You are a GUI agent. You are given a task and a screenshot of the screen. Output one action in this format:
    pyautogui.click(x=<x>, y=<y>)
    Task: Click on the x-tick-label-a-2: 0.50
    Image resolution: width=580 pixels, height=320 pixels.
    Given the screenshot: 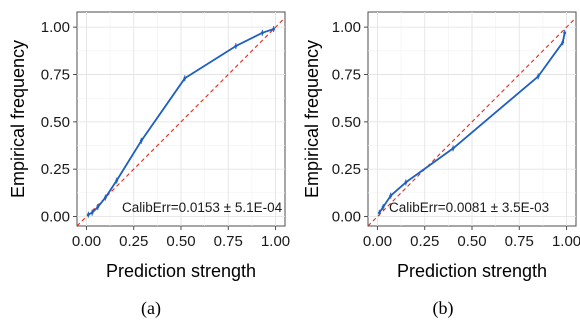 What is the action you would take?
    pyautogui.click(x=180, y=241)
    